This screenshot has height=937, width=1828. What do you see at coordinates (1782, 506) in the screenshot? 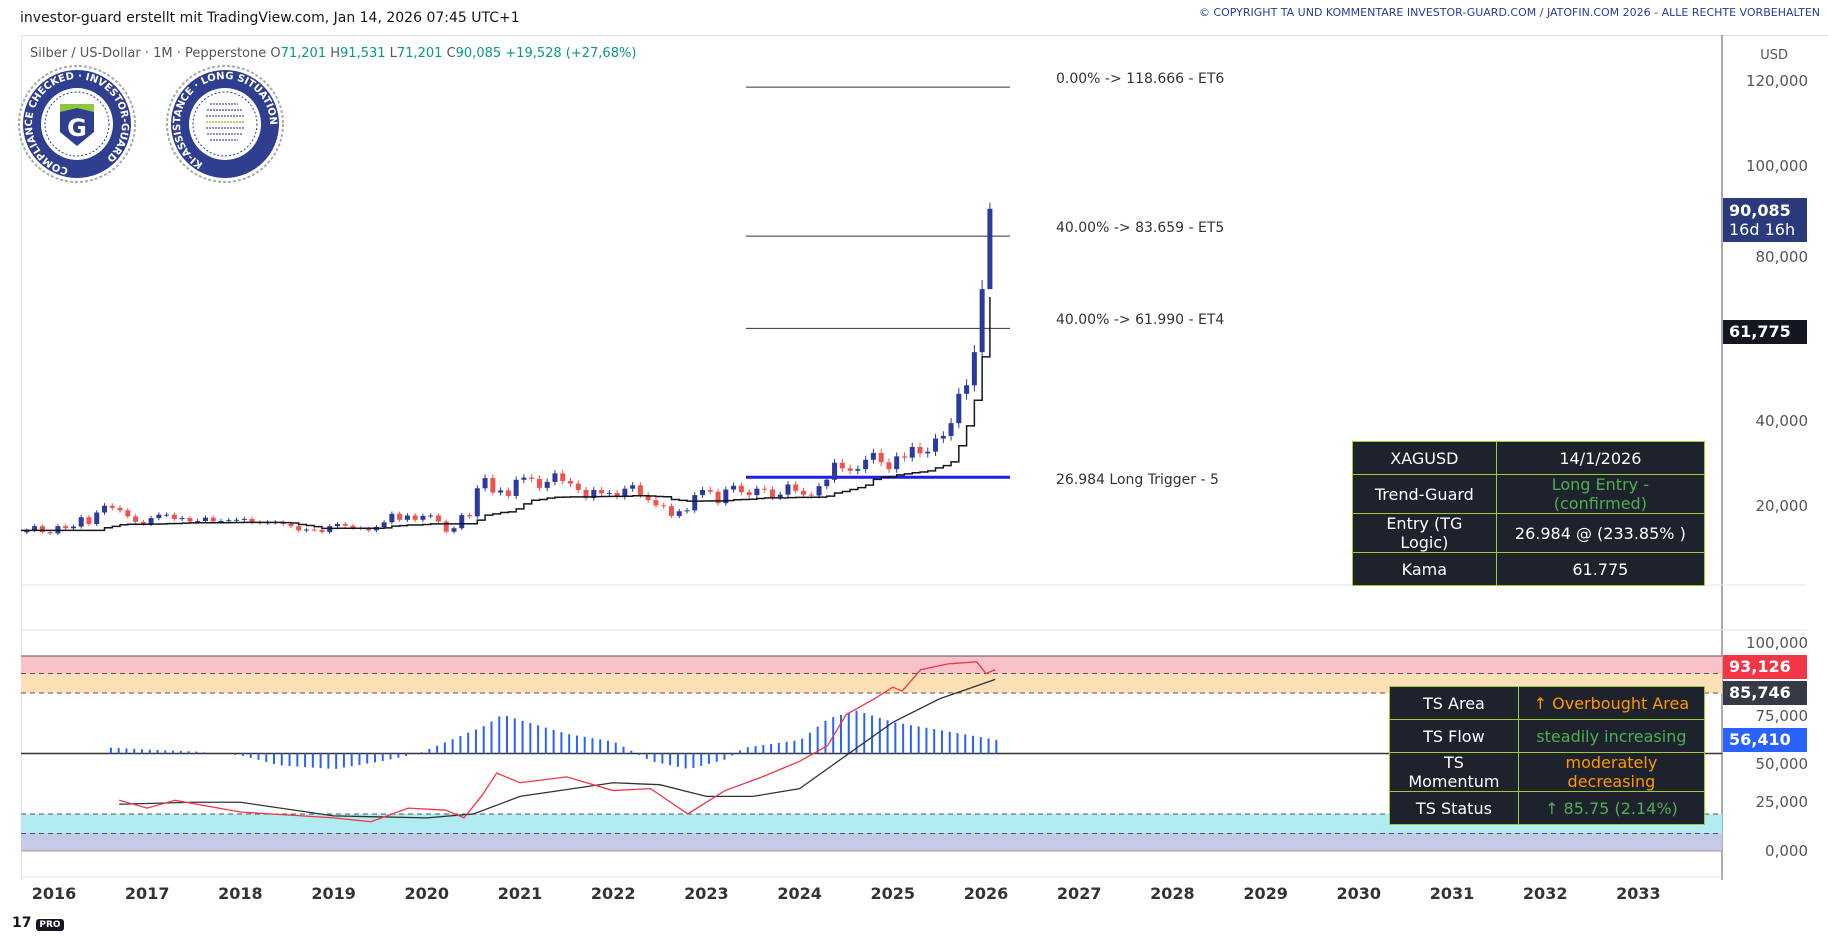
I see `price-tick: 20,000` at bounding box center [1782, 506].